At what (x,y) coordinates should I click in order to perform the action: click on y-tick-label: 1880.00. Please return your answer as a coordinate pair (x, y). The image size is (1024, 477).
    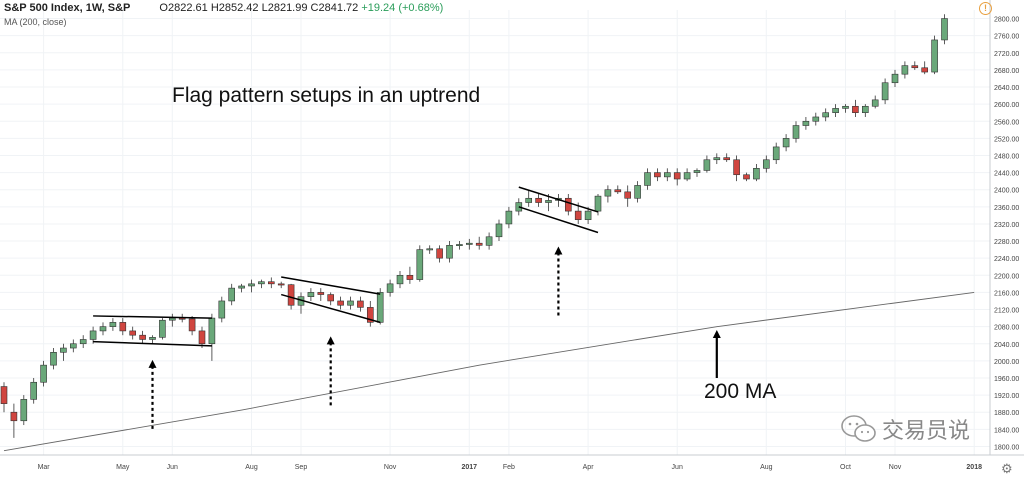
    Looking at the image, I should click on (1006, 413).